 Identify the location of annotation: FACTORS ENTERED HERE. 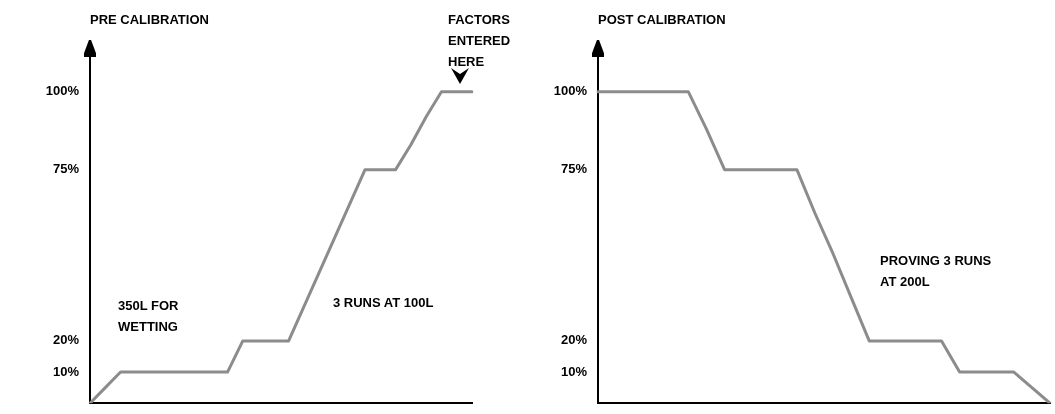
(479, 41).